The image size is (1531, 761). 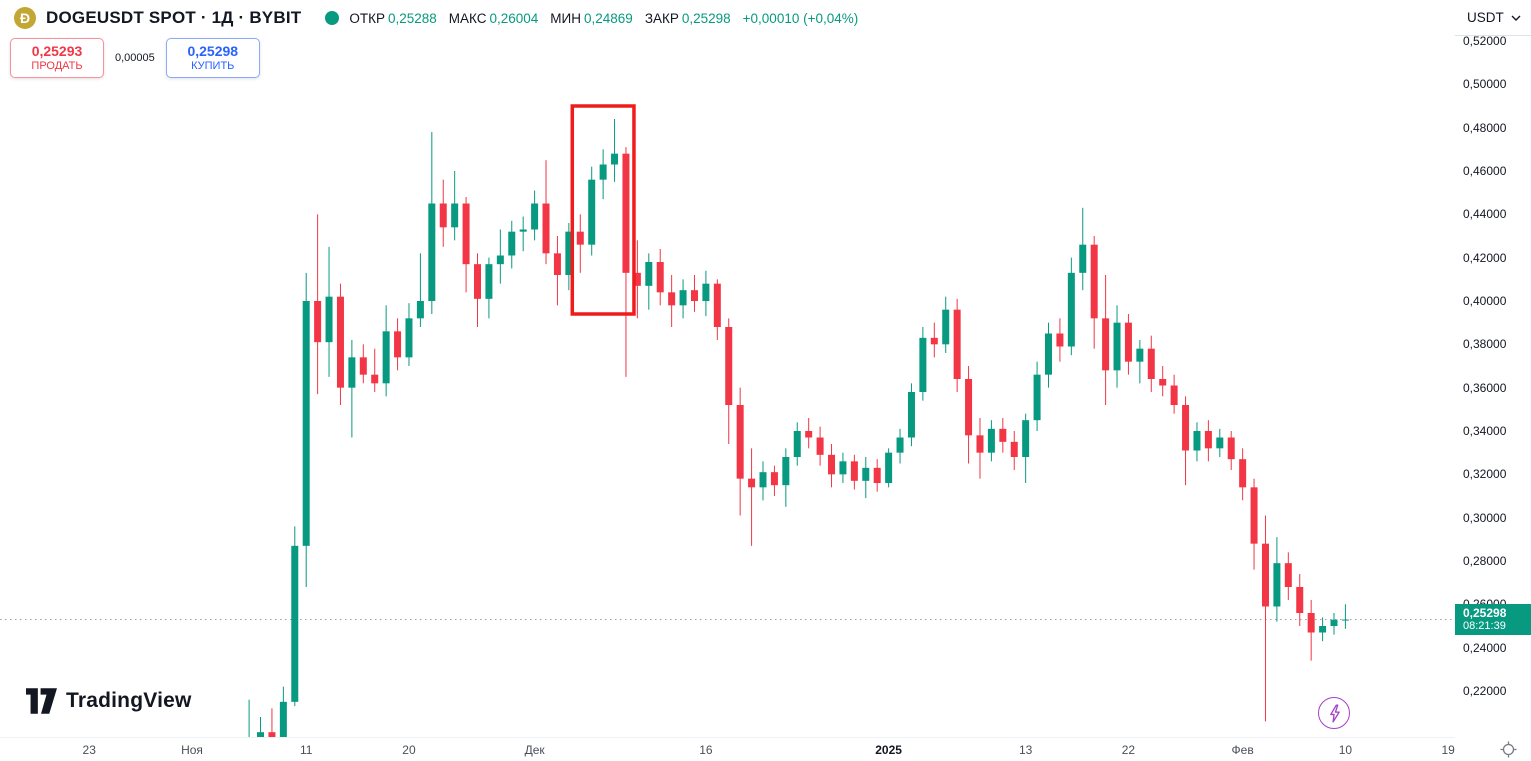 I want to click on buy-button: 0,25298 КУПИТЬ, so click(x=212, y=58).